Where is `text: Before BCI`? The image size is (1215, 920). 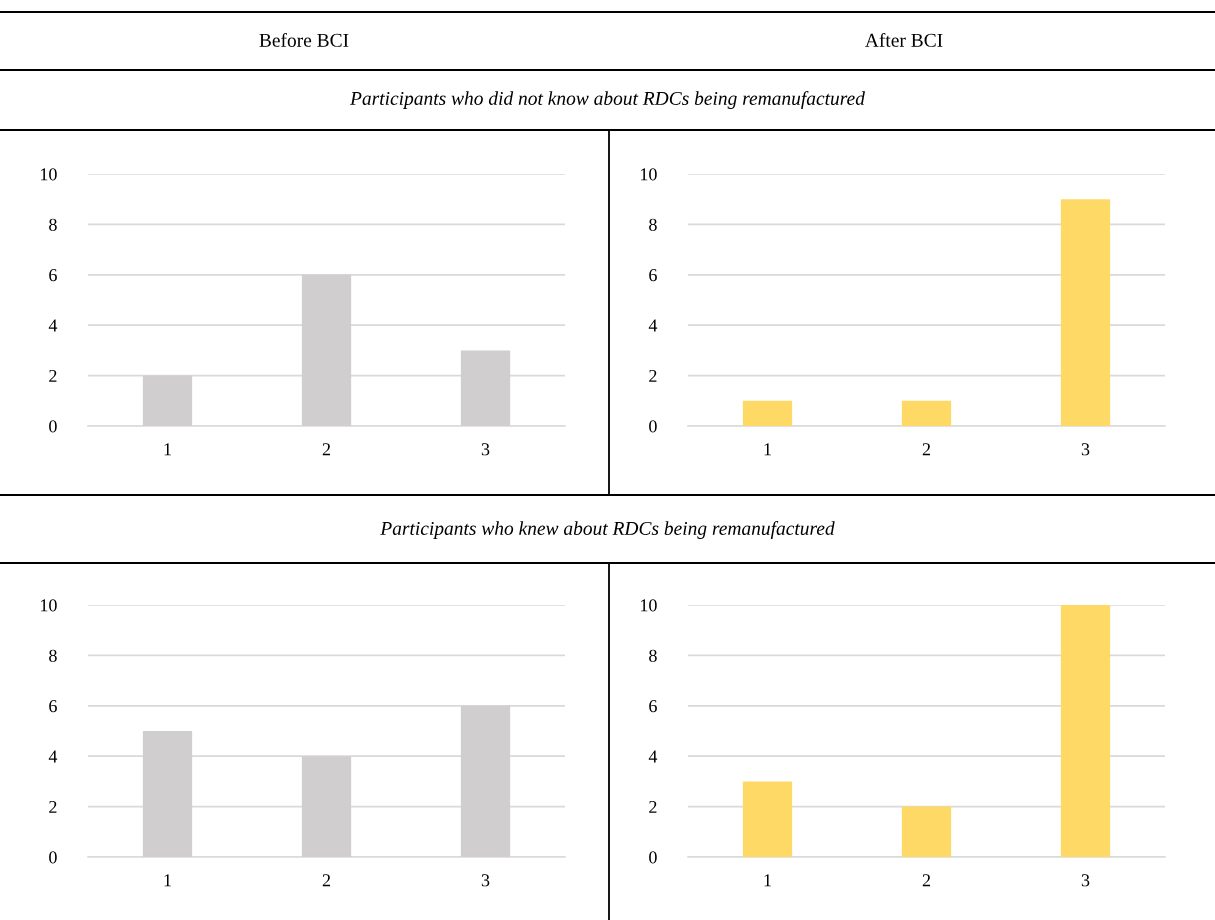 text: Before BCI is located at coordinates (304, 39).